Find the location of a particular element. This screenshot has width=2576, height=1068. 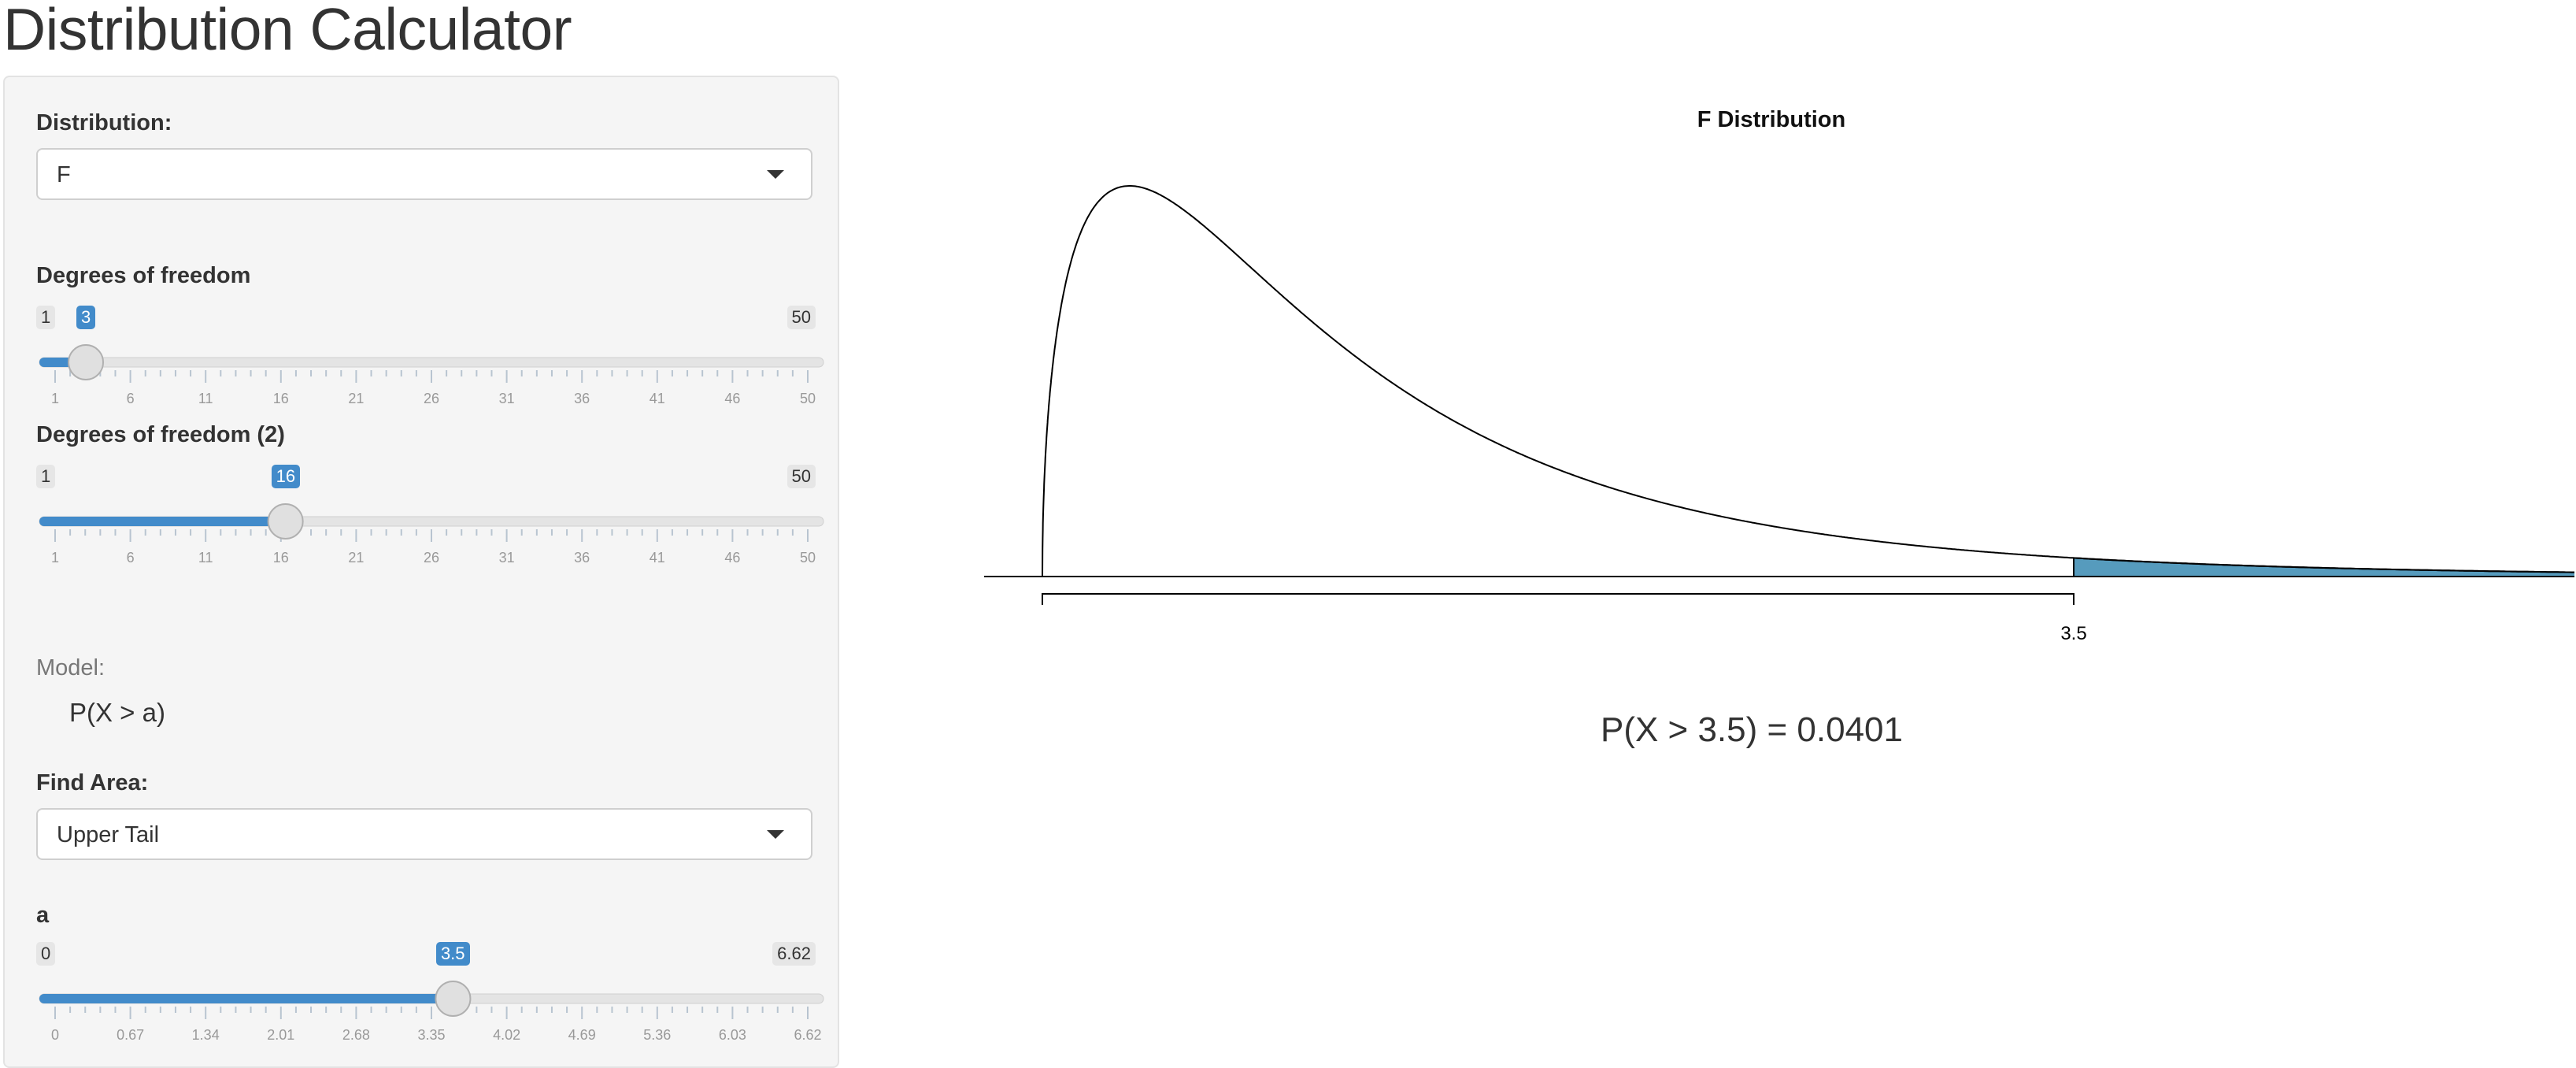

slider-tick-label: 2.68 is located at coordinates (356, 1035).